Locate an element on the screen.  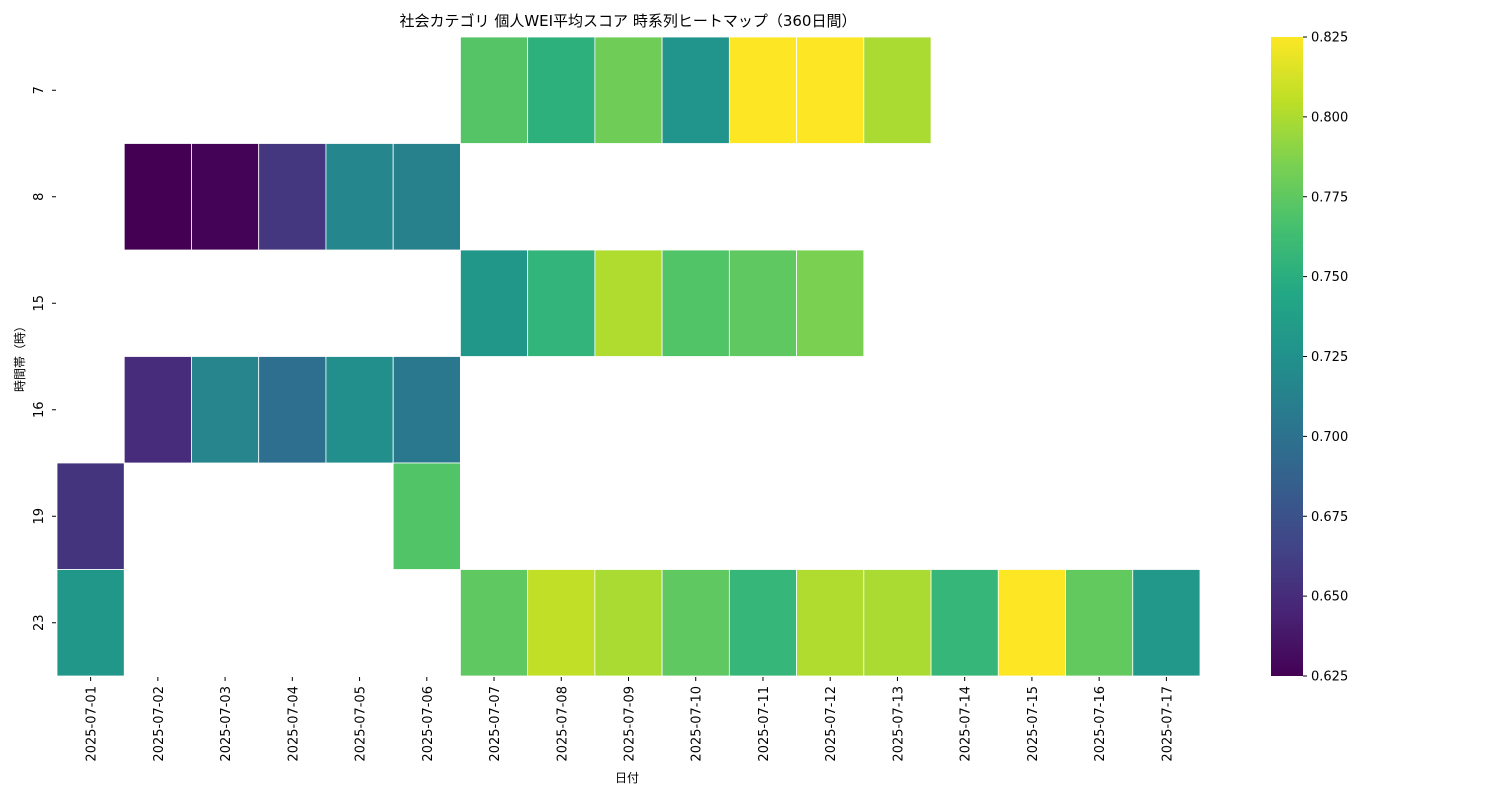
chart-title: 社会カテゴリ 個人WEI平均スコア 時系列ヒートマップ（360日間） is located at coordinates (628, 21).